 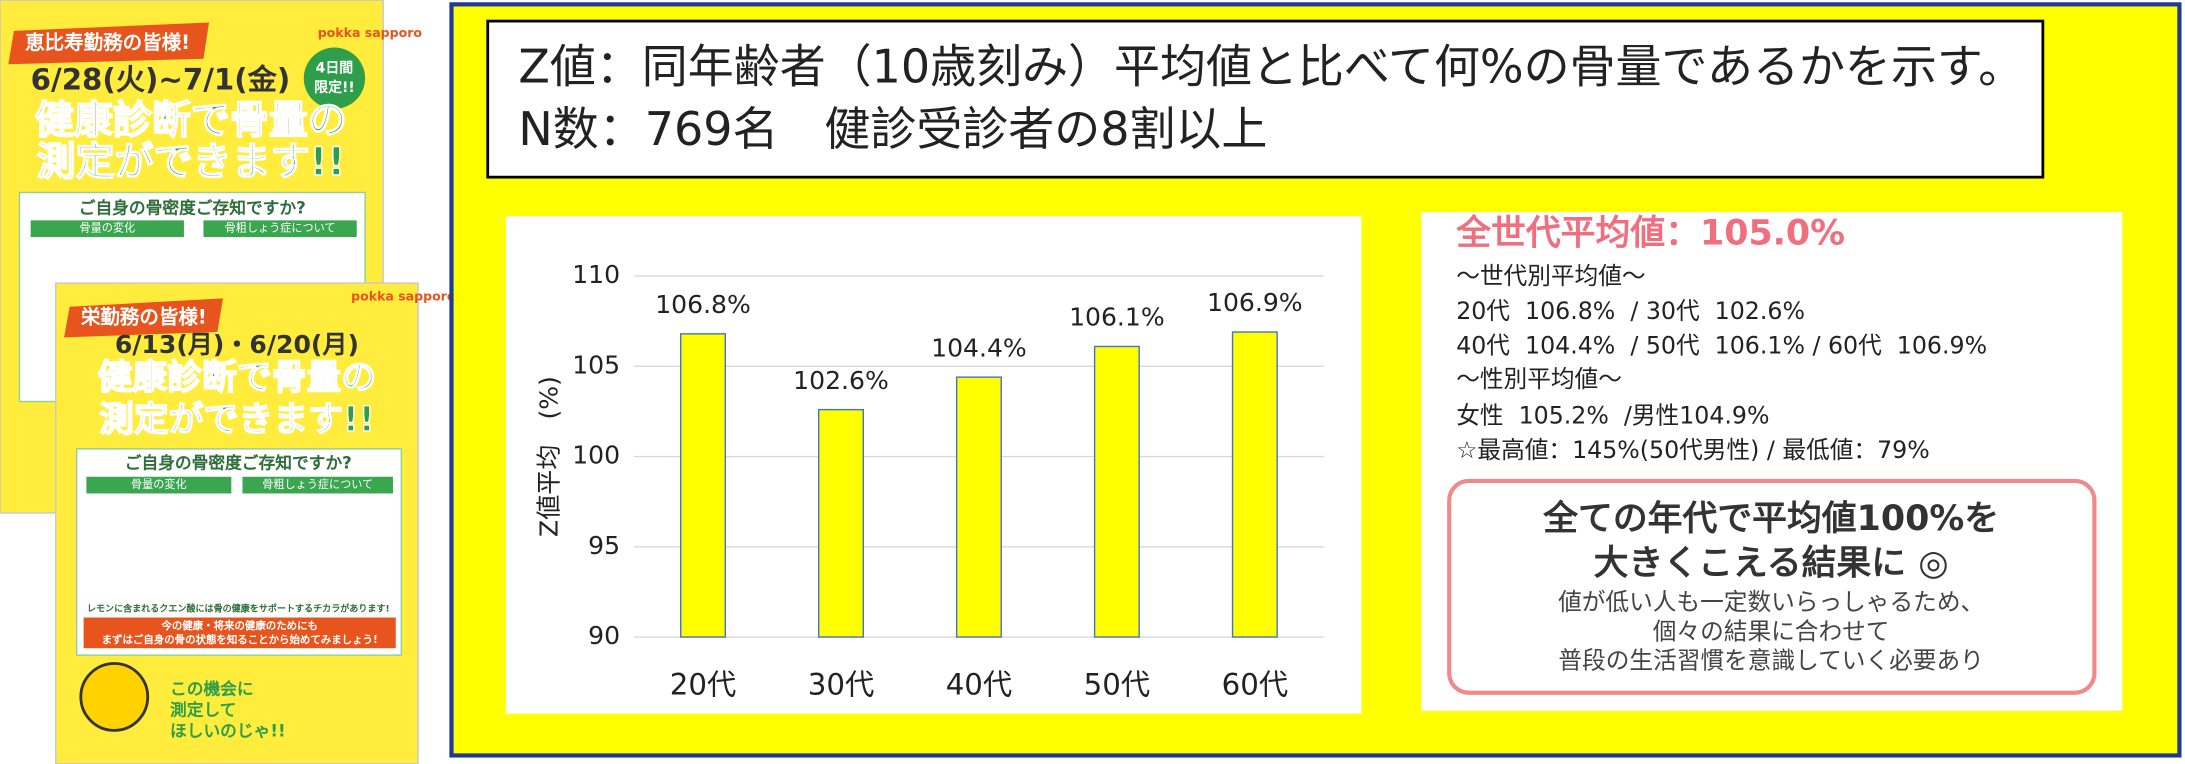 What do you see at coordinates (334, 87) in the screenshot?
I see `poster-badge-text: 限定!!` at bounding box center [334, 87].